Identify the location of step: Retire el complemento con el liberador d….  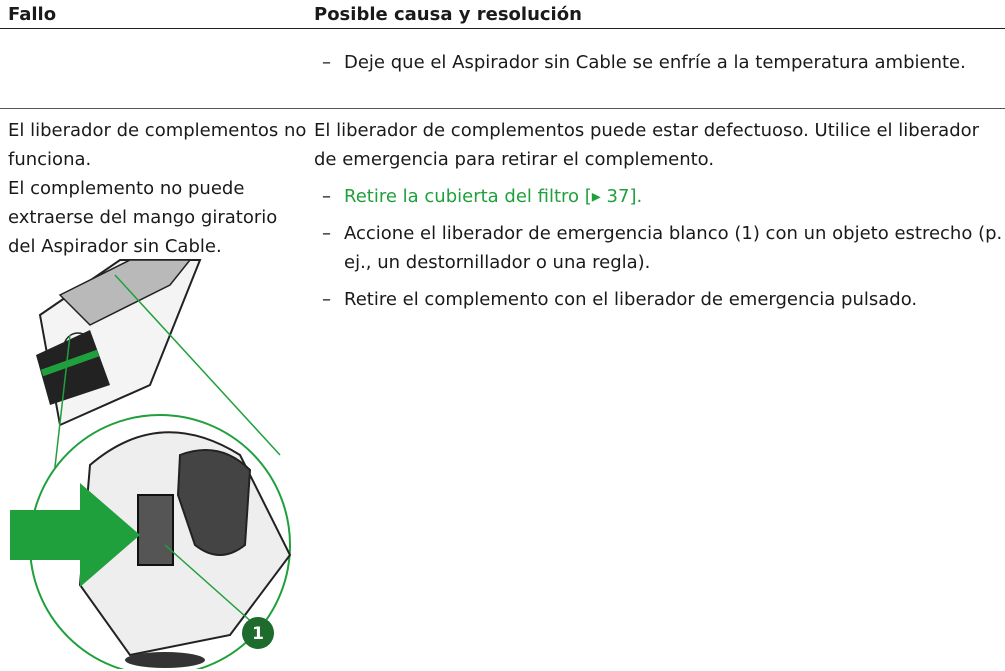
(659, 299).